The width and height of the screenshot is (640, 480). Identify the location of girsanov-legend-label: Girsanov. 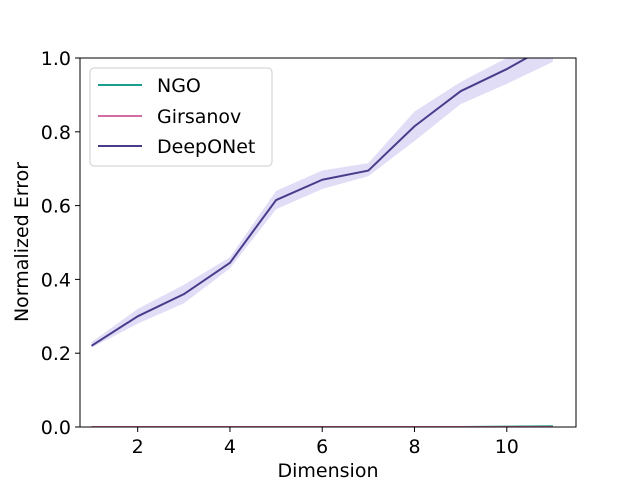
(199, 117).